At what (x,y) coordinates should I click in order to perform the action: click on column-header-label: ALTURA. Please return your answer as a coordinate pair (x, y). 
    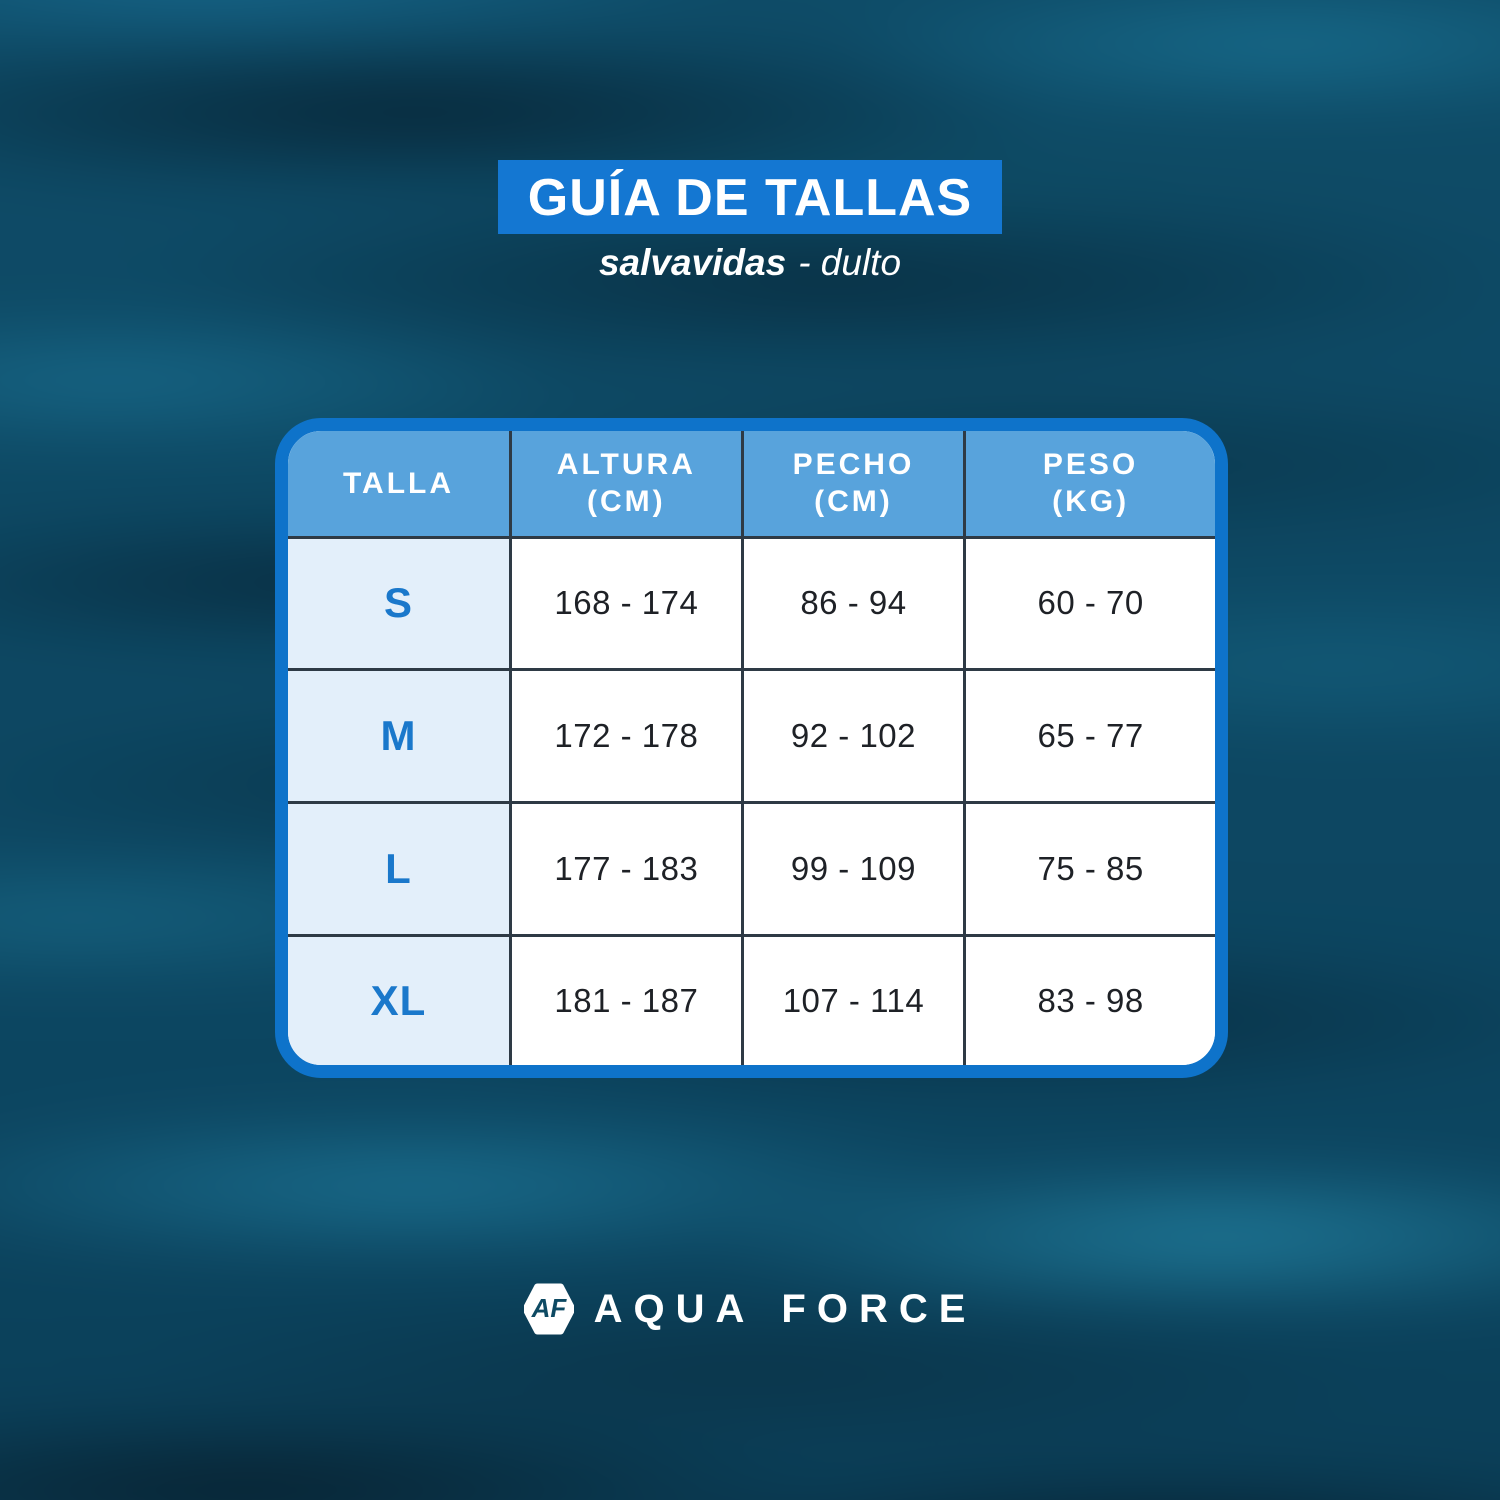
    Looking at the image, I should click on (626, 464).